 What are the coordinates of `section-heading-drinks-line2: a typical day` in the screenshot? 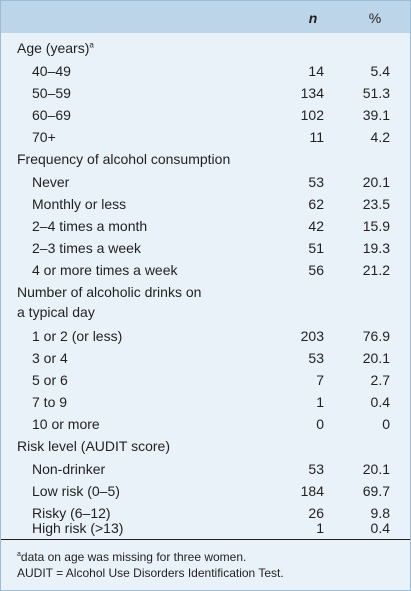 It's located at (56, 312).